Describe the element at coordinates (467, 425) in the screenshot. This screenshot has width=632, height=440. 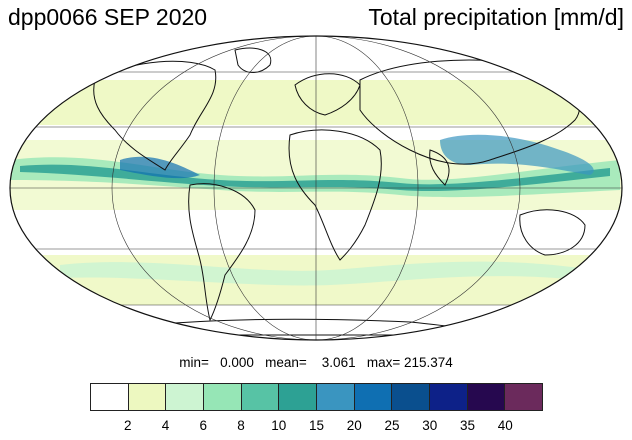
I see `colorbar-tick-label: 35` at that location.